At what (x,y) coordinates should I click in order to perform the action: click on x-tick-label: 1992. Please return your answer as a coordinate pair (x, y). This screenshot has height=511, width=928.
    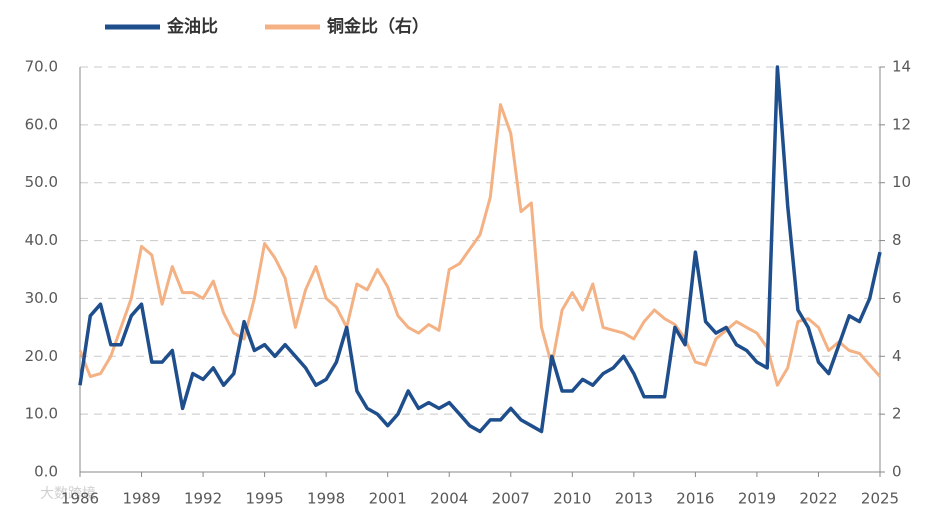
    Looking at the image, I should click on (203, 499).